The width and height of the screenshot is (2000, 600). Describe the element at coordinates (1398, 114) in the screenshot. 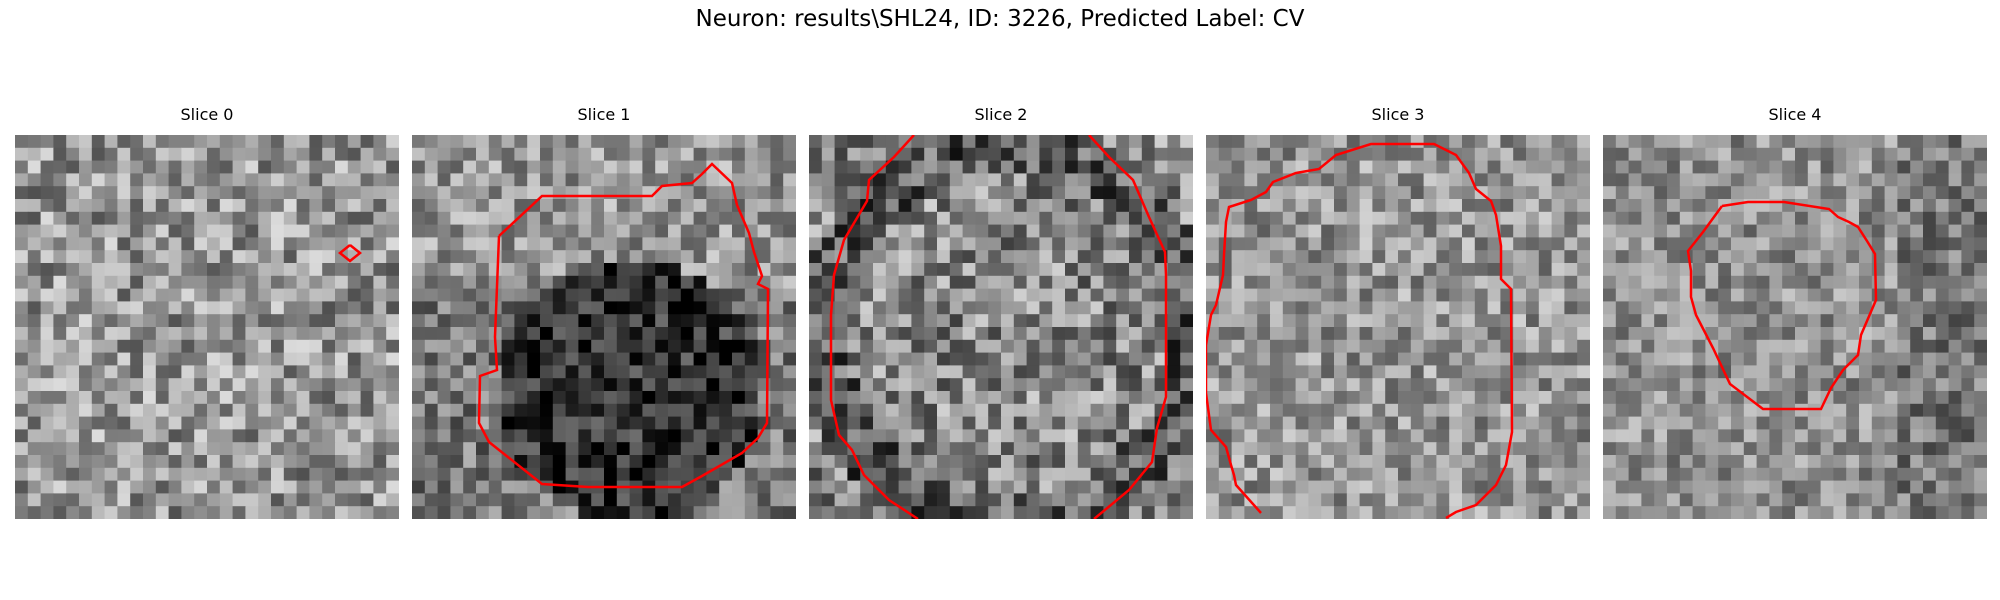

I see `slice-title: Slice 3` at that location.